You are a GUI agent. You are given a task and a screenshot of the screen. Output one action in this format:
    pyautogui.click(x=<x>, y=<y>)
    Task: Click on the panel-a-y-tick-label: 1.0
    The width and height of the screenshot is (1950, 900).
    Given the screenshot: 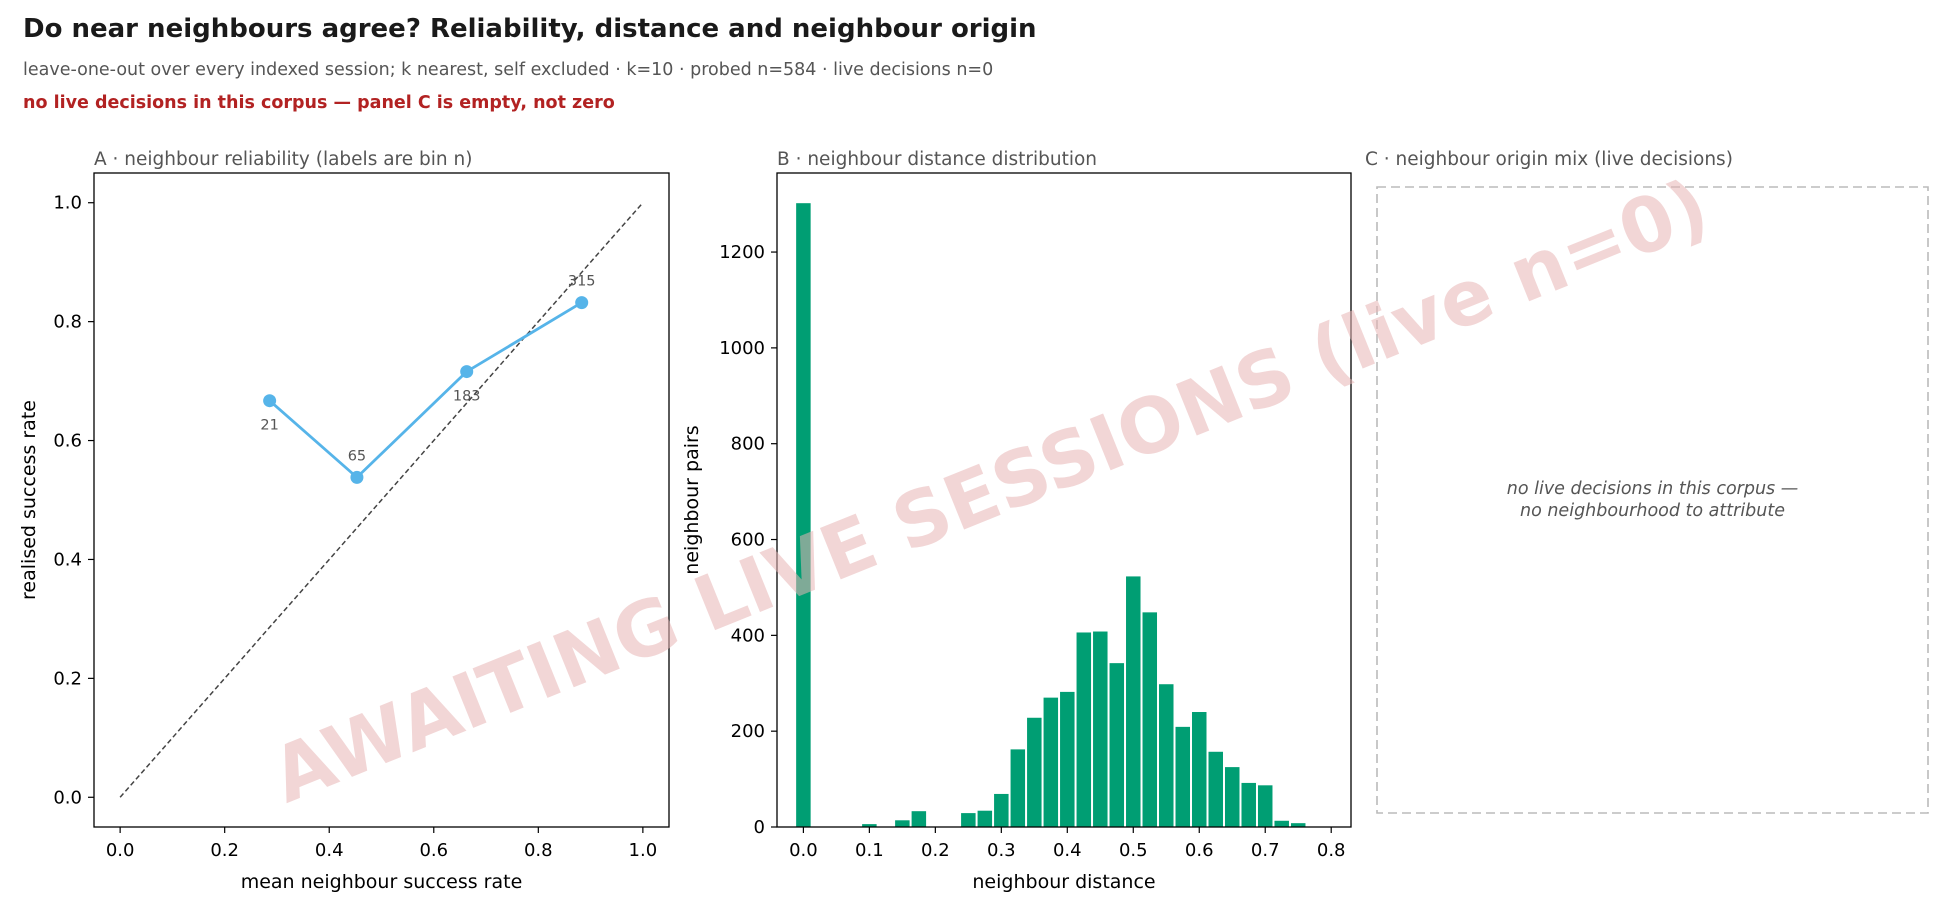 What is the action you would take?
    pyautogui.click(x=67, y=203)
    